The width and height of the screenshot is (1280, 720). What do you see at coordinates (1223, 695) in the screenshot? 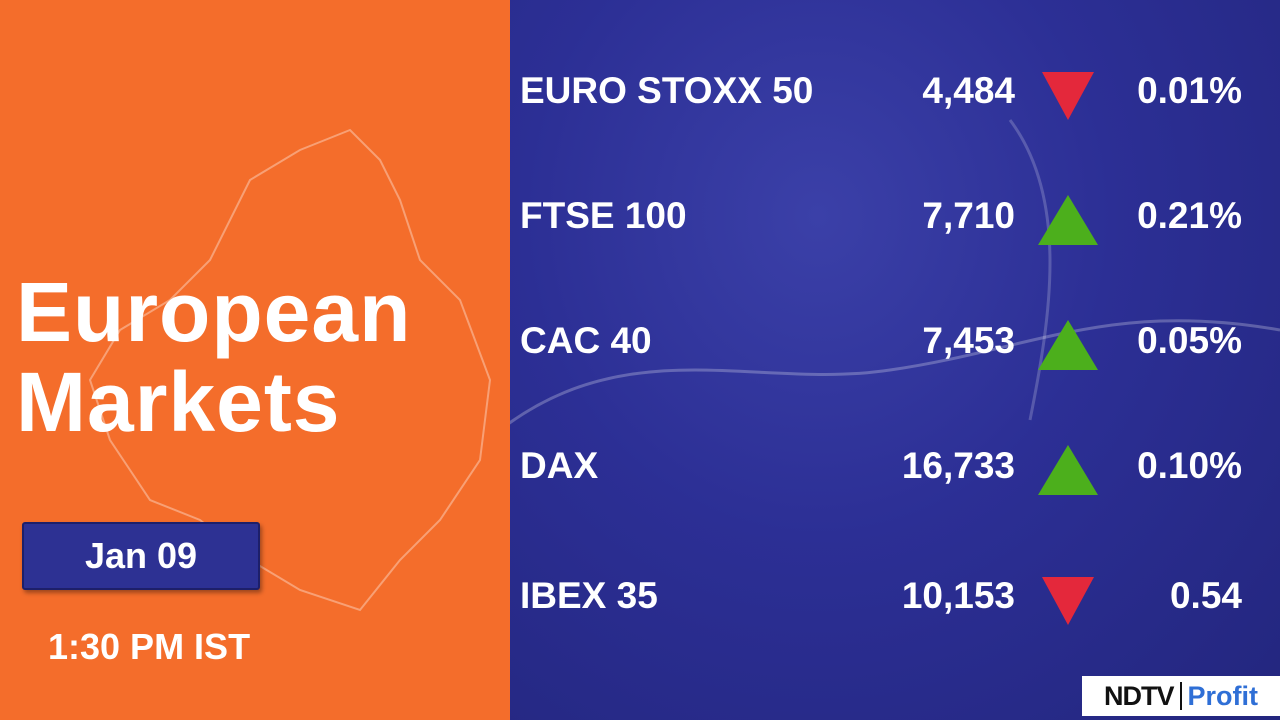
I see `logo-product: Profit` at bounding box center [1223, 695].